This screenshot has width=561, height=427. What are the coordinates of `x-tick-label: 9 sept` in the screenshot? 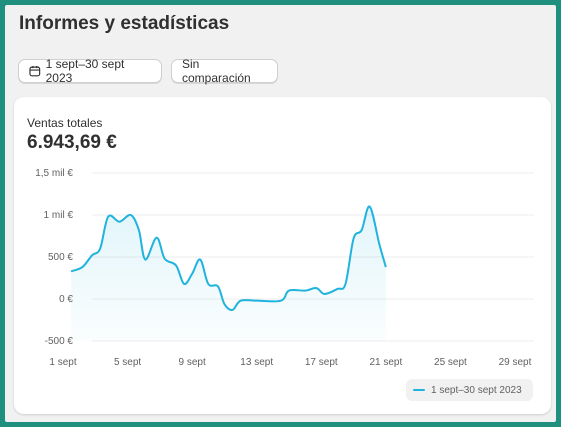 It's located at (192, 362).